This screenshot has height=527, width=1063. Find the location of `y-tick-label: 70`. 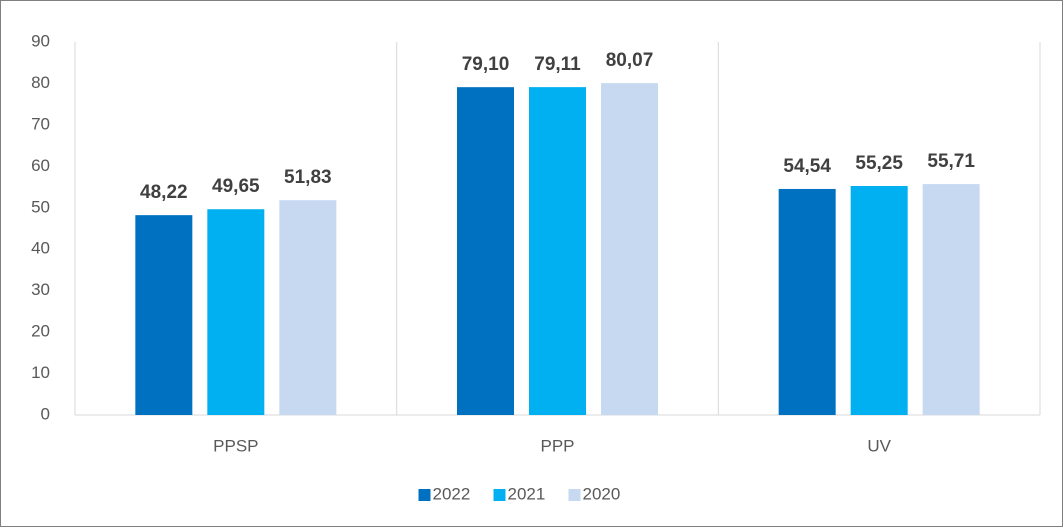

y-tick-label: 70 is located at coordinates (40, 123).